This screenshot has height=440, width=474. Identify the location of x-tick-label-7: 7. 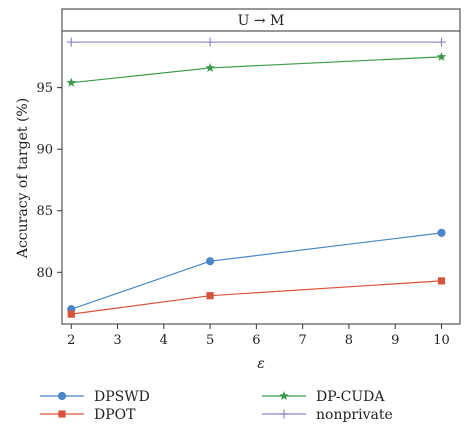
(303, 340).